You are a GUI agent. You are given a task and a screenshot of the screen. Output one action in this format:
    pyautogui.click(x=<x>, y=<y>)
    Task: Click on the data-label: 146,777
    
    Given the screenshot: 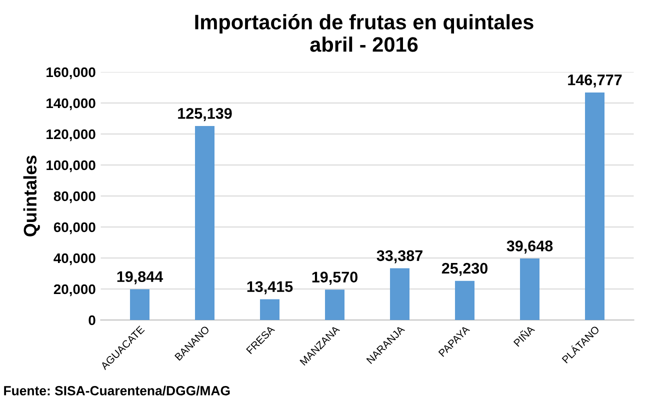 What is the action you would take?
    pyautogui.click(x=595, y=81)
    